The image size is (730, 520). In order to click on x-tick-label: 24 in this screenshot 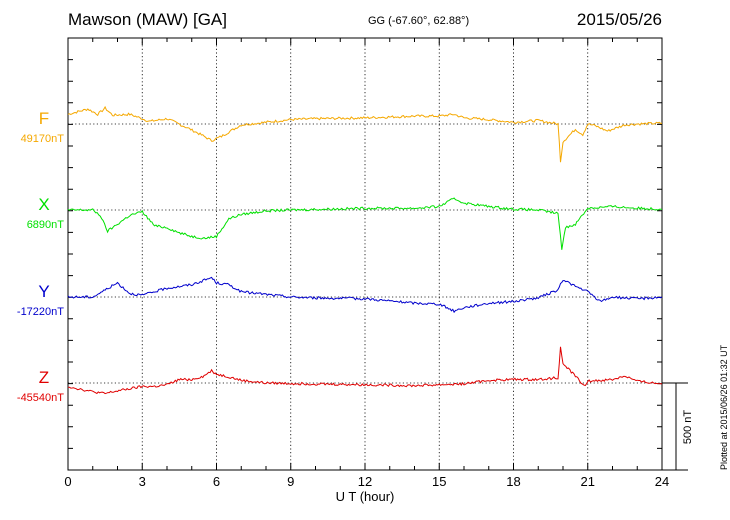, I will do `click(662, 481)`.